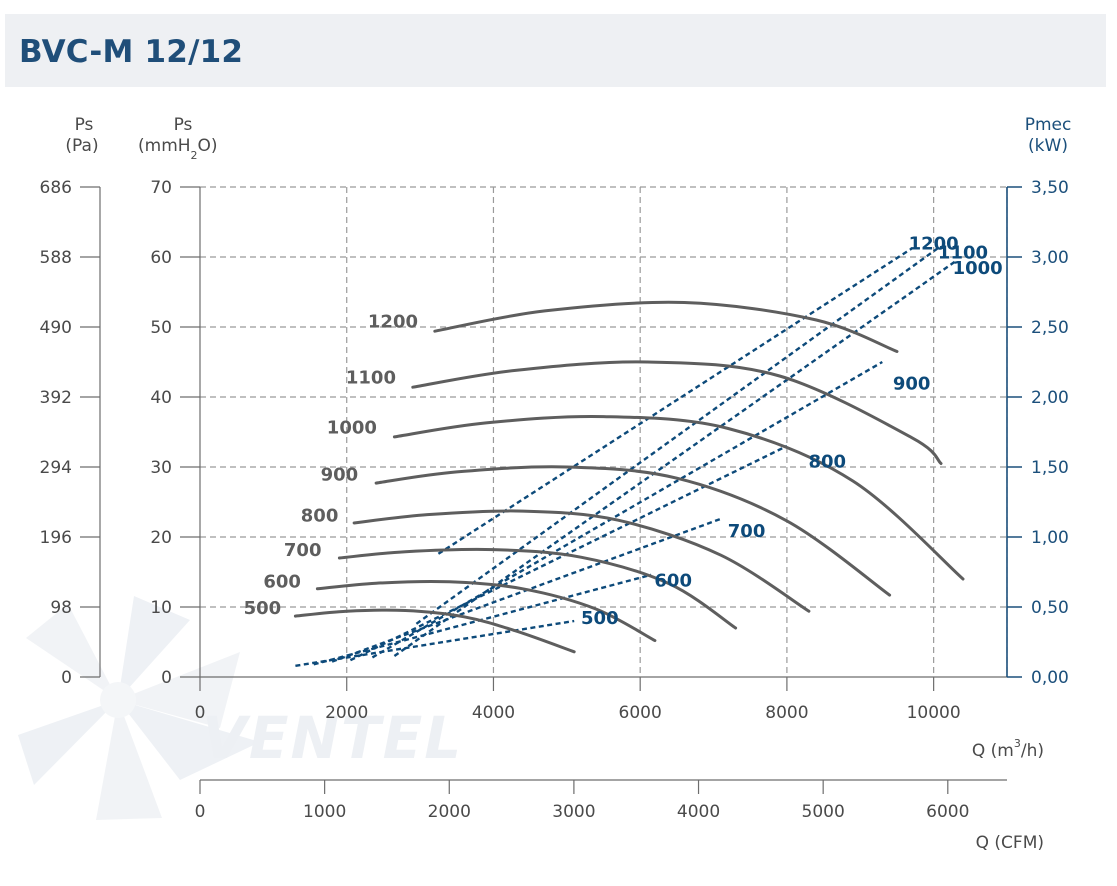  I want to click on q-m3h-axis-suffix: /h), so click(1032, 751).